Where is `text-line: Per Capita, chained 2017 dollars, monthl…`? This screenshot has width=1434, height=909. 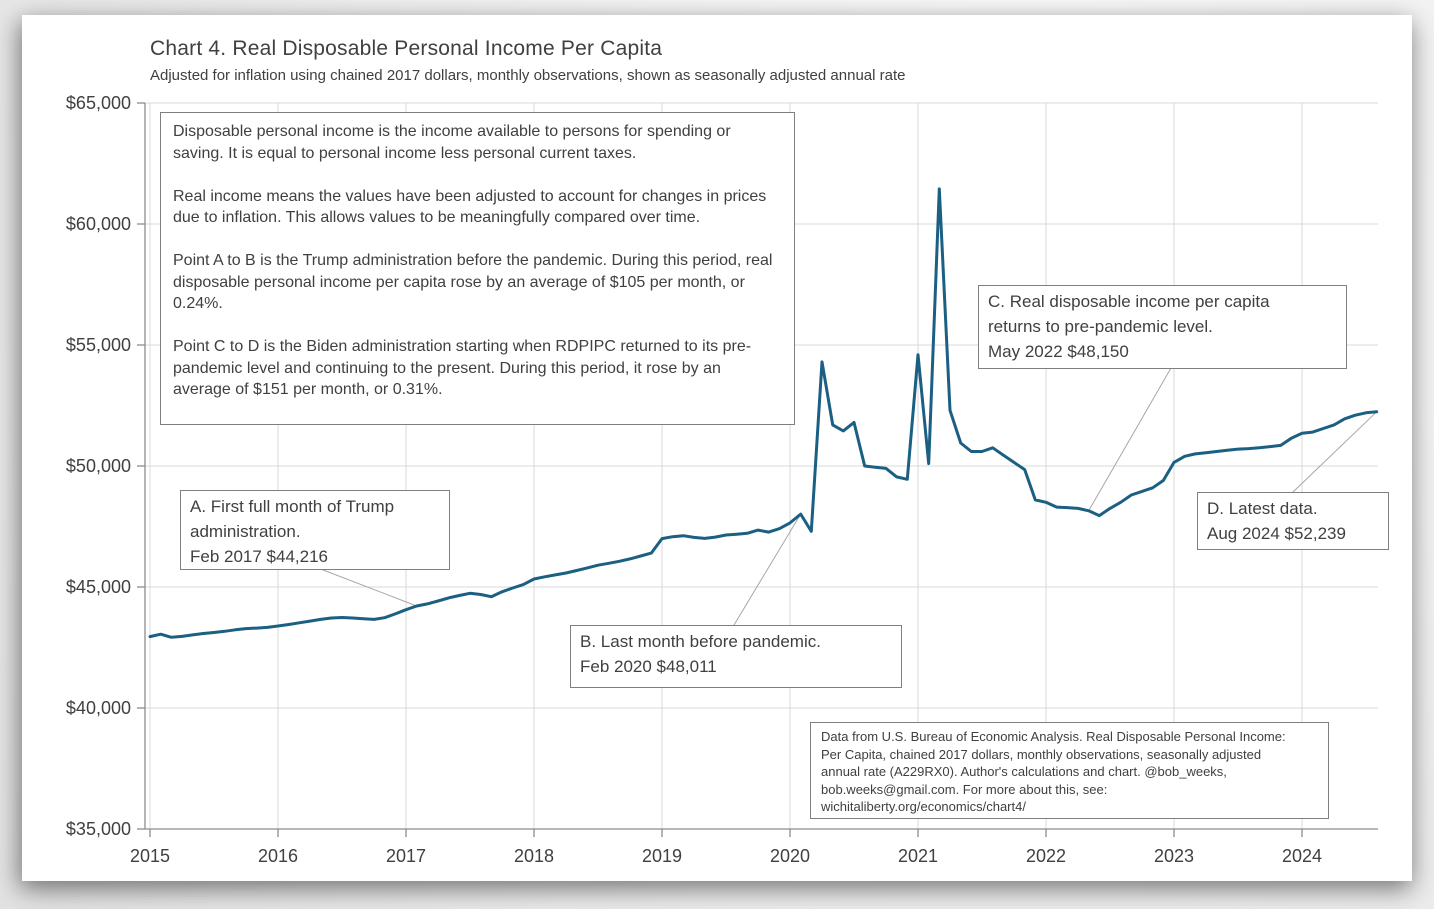 text-line: Per Capita, chained 2017 dollars, monthl… is located at coordinates (1041, 754).